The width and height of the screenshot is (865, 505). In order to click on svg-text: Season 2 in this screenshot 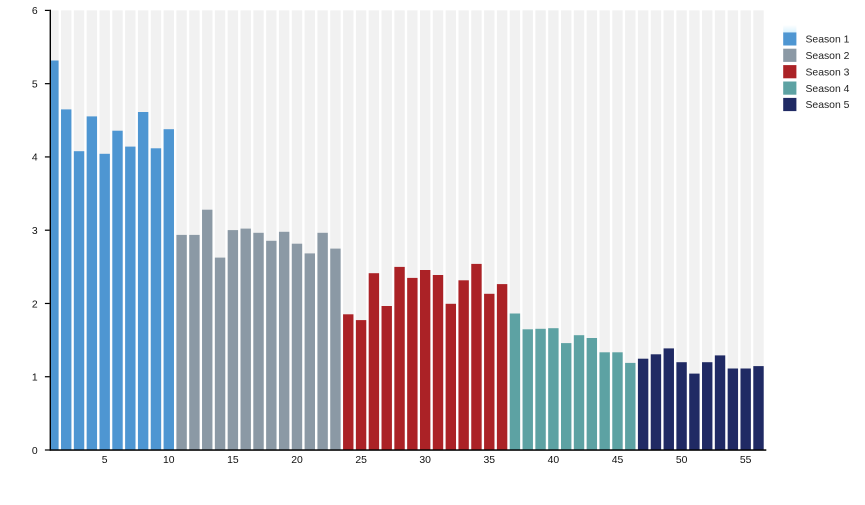, I will do `click(828, 56)`.